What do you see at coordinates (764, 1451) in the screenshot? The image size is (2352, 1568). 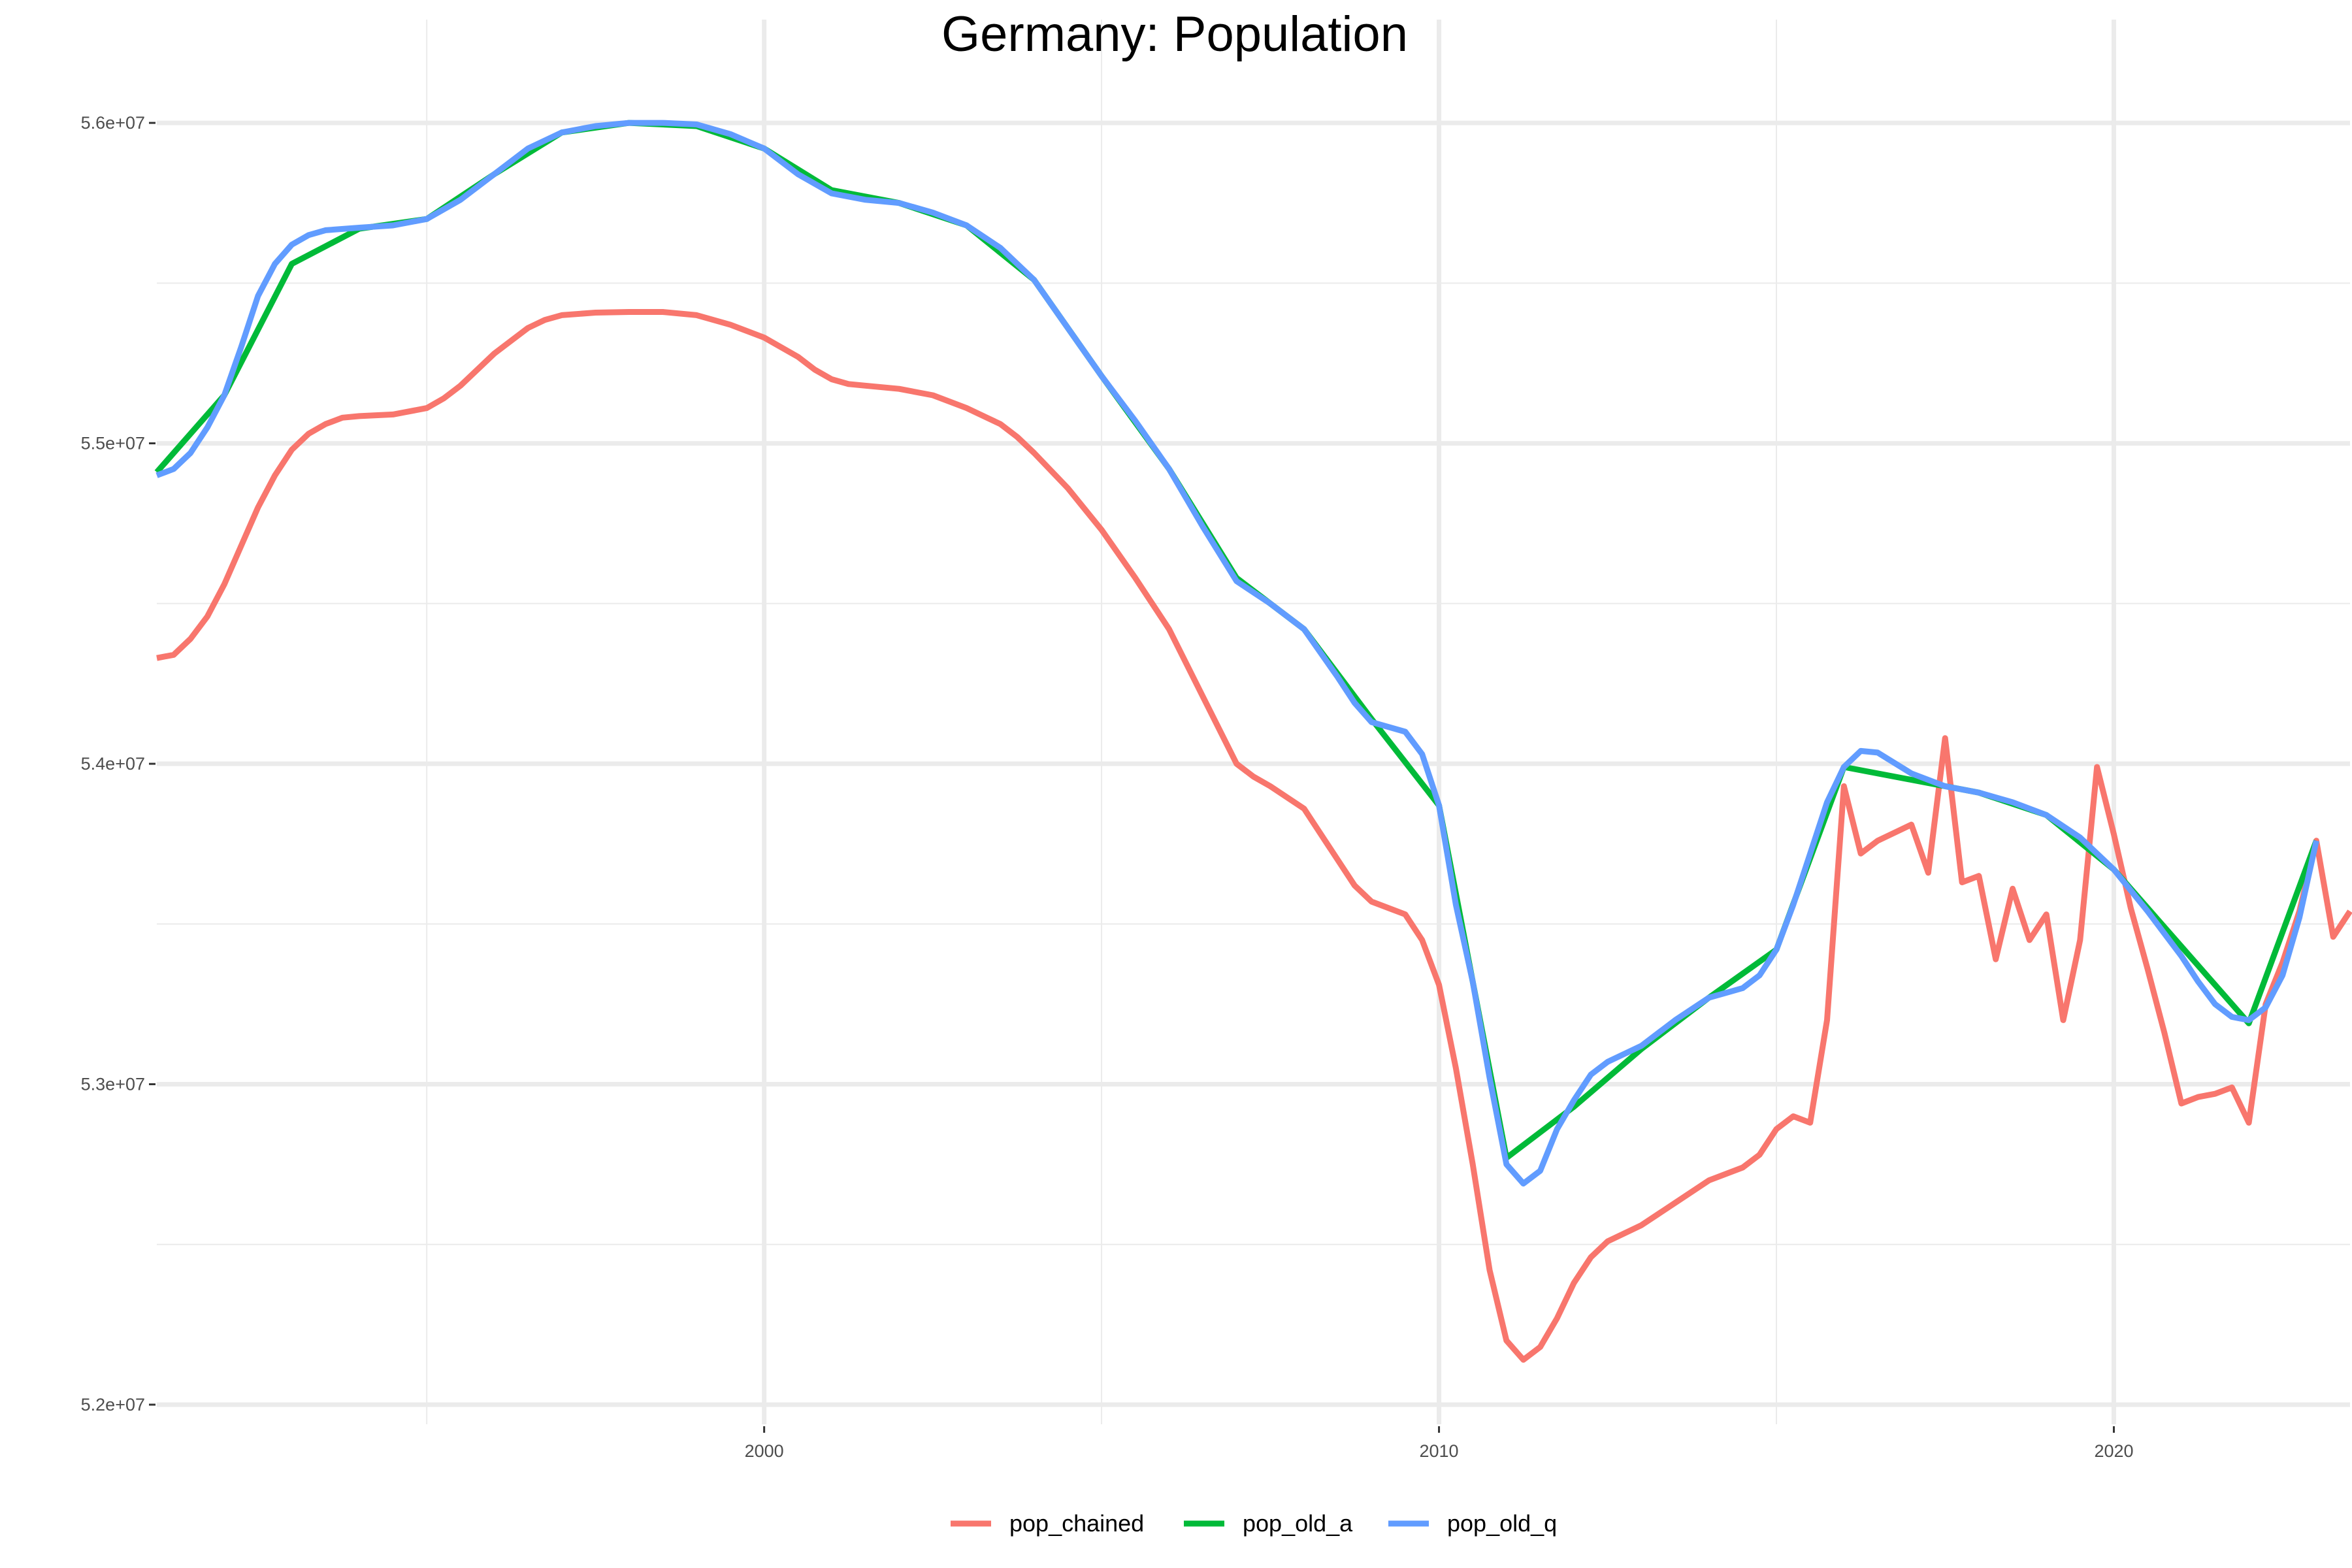 I see `x-tick-label: 2000` at bounding box center [764, 1451].